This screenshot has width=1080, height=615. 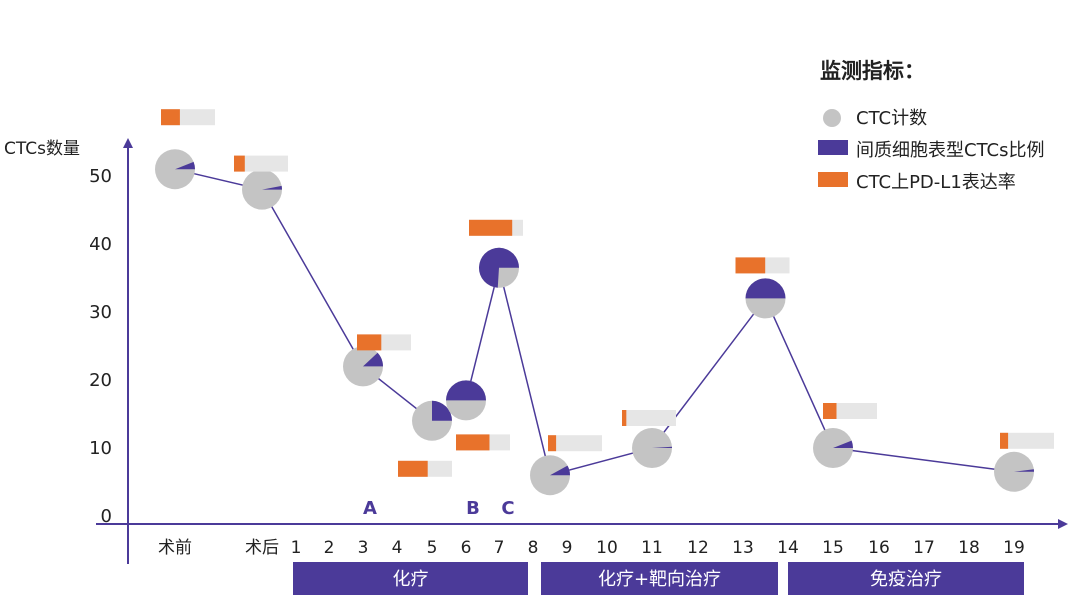 What do you see at coordinates (100, 312) in the screenshot?
I see `y-tick-label: 30` at bounding box center [100, 312].